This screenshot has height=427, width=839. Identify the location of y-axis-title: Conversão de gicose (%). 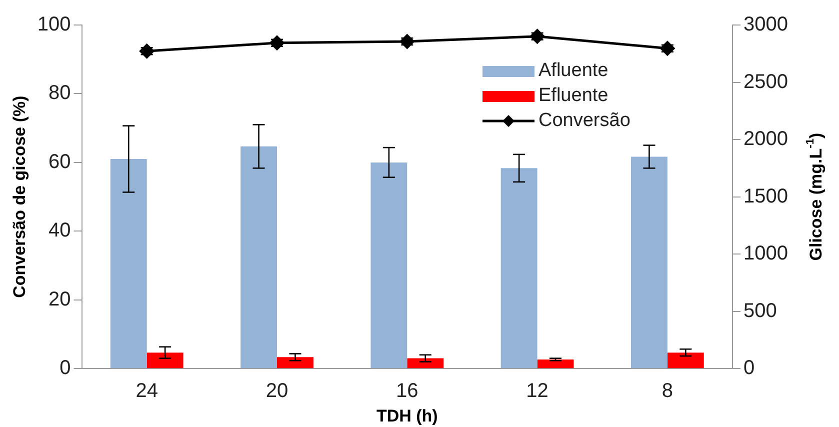
(19, 197).